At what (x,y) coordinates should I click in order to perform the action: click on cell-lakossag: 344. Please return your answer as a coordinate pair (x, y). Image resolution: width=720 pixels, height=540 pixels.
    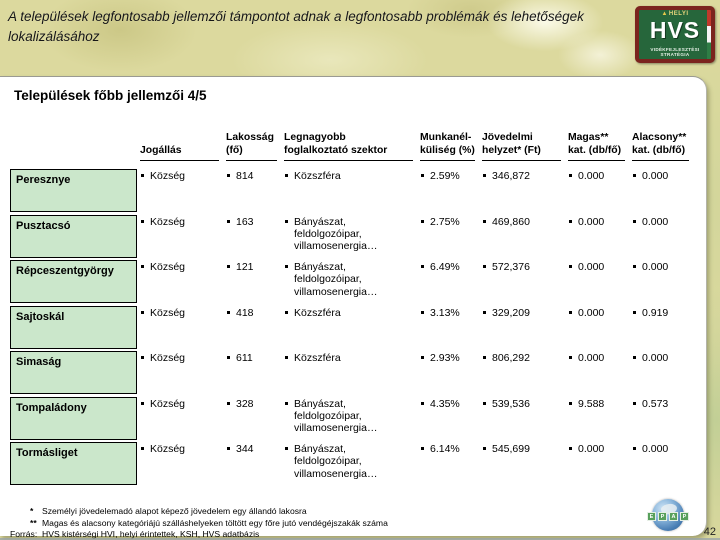
    Looking at the image, I should click on (255, 464).